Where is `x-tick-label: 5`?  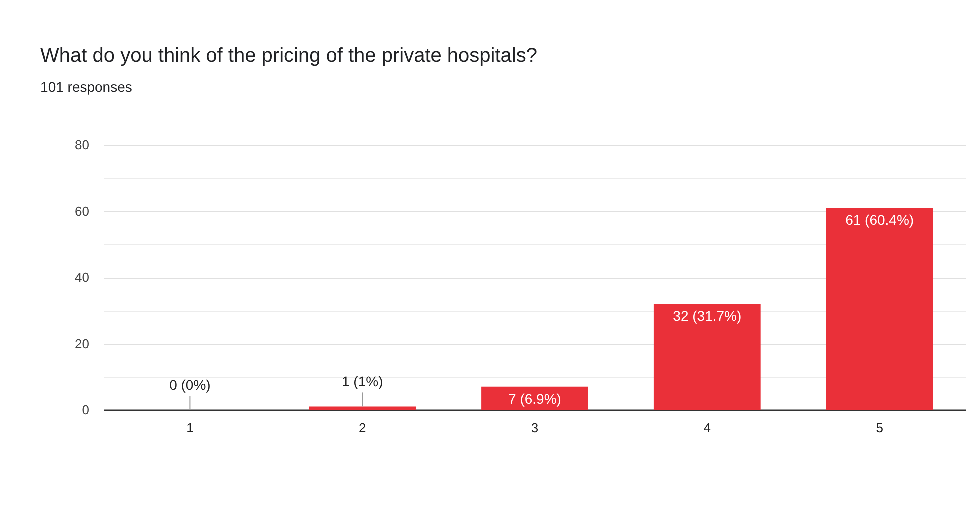
x-tick-label: 5 is located at coordinates (880, 428).